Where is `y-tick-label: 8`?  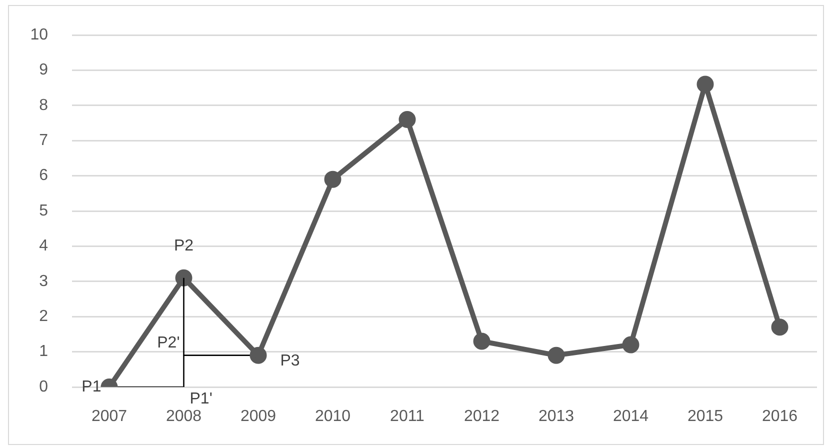 y-tick-label: 8 is located at coordinates (43, 105).